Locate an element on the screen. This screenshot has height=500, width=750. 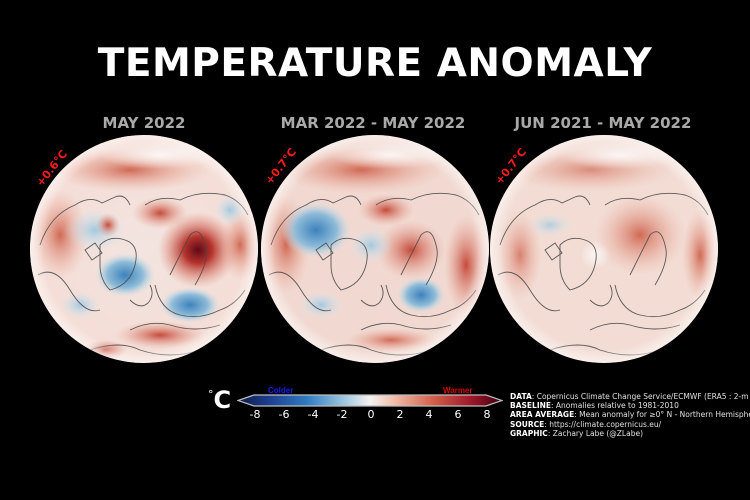
tick-label: -2 is located at coordinates (342, 414).